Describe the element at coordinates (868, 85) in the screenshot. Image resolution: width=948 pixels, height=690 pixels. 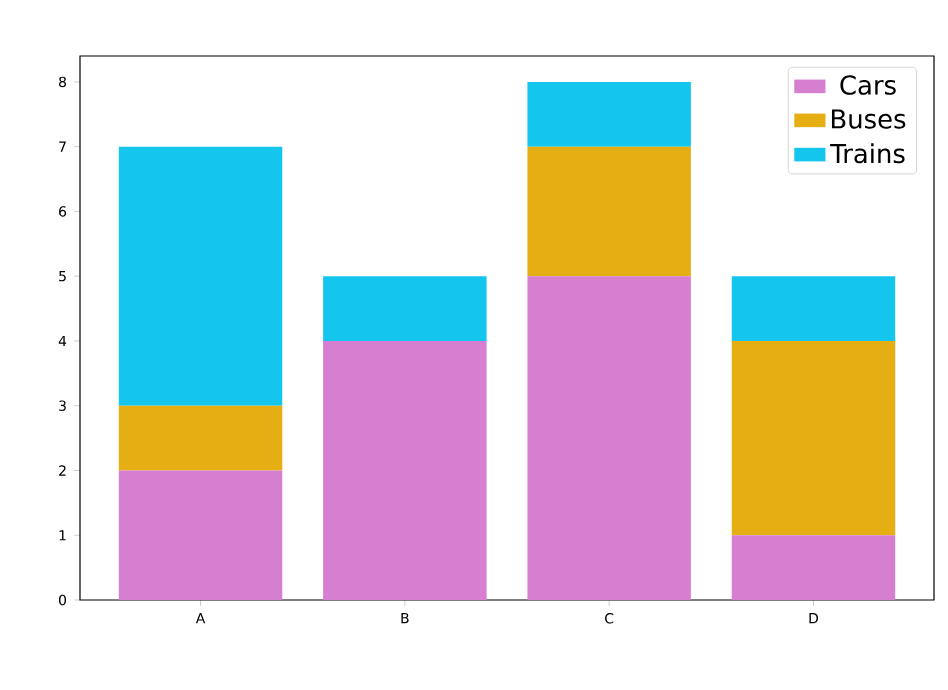
I see `legend-label: Cars` at that location.